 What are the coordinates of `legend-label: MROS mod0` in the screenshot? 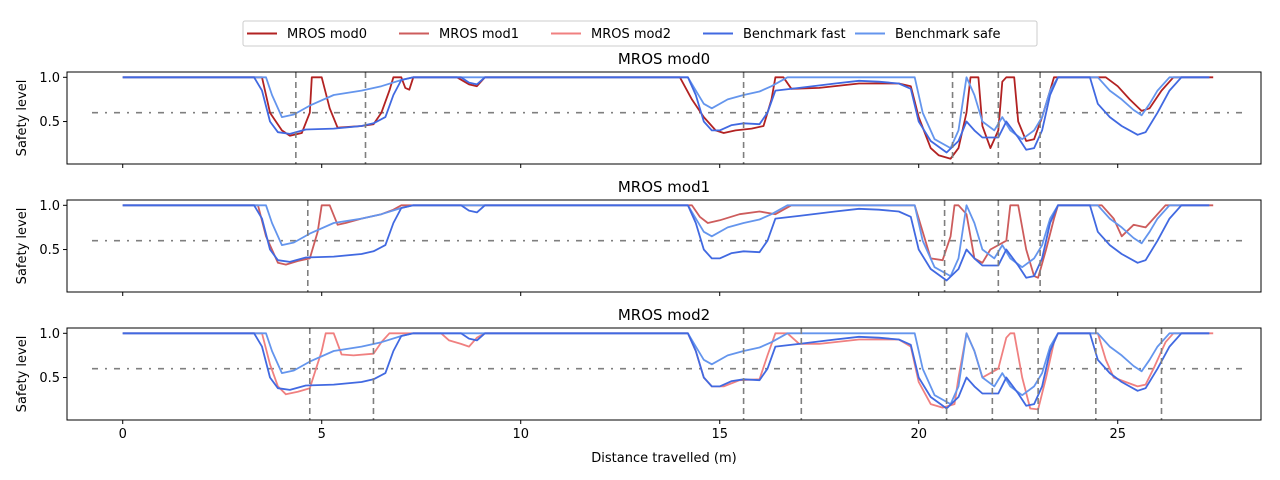 It's located at (327, 34).